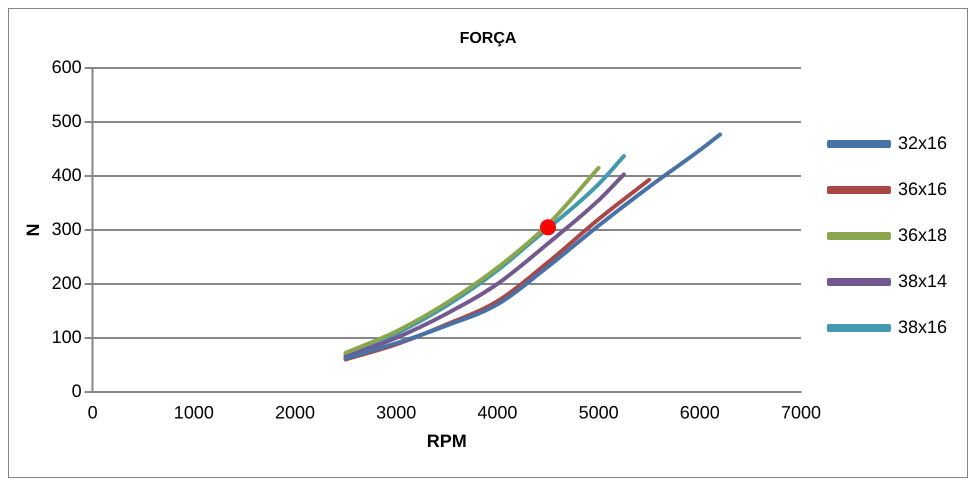 The height and width of the screenshot is (488, 977). I want to click on y-tick-label: 100, so click(67, 336).